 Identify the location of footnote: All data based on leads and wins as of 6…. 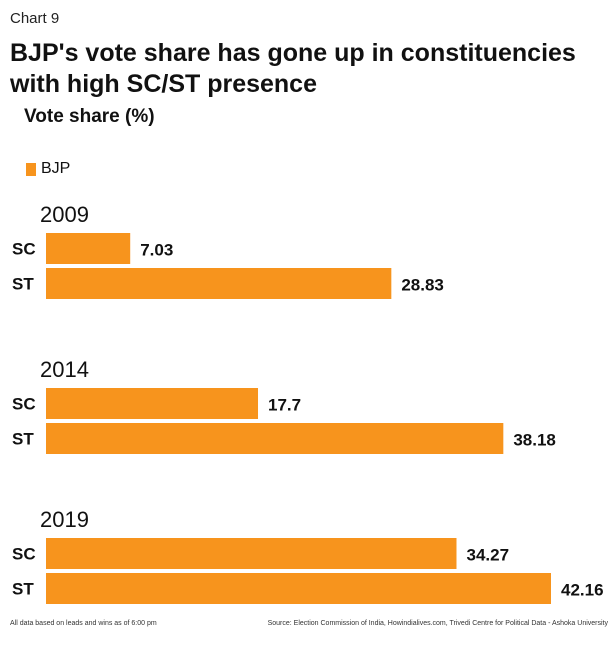
(83, 623).